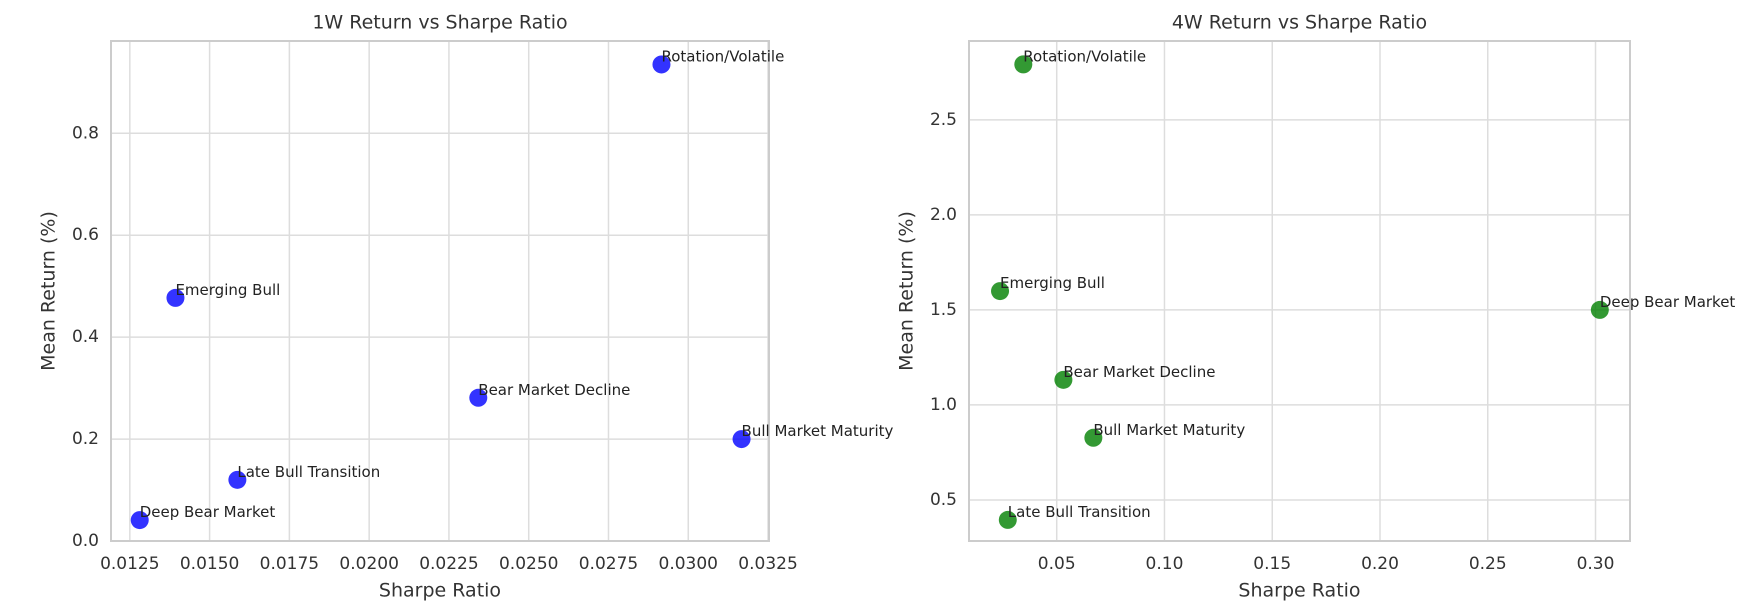 Image resolution: width=1741 pixels, height=603 pixels. Describe the element at coordinates (85, 133) in the screenshot. I see `y-tick-label: 0.8` at that location.